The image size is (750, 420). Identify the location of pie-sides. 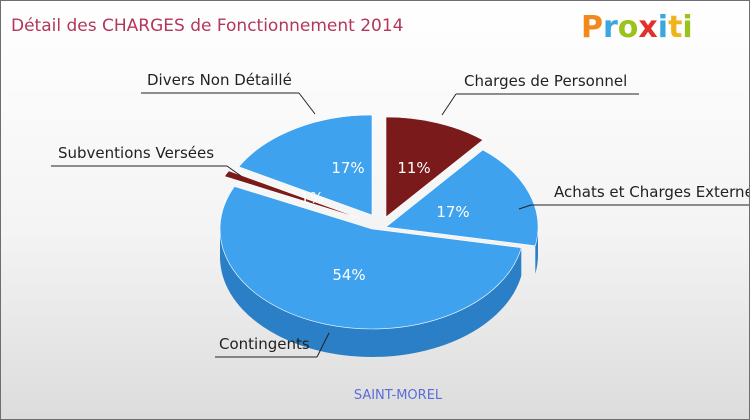
(379, 292).